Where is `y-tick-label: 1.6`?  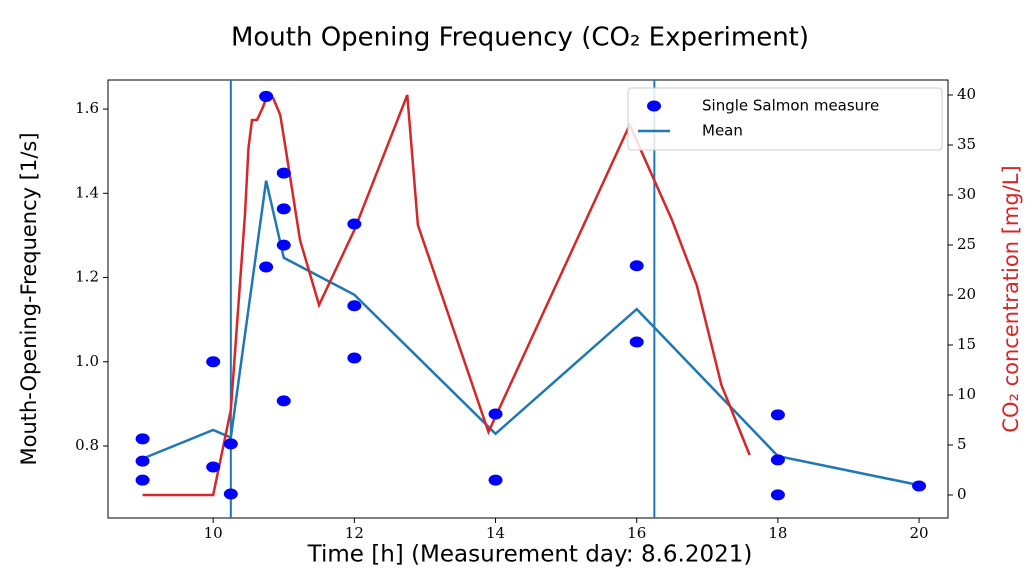 y-tick-label: 1.6 is located at coordinates (87, 108).